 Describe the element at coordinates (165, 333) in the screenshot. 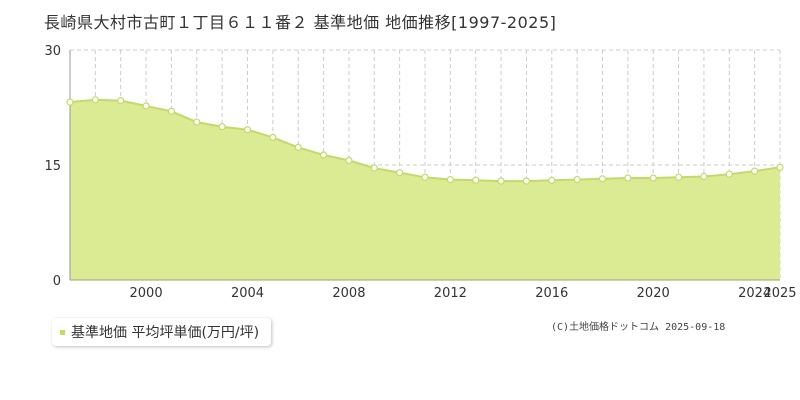

I see `legend-label: 基準地価 平均坪単価(万円/坪)` at that location.